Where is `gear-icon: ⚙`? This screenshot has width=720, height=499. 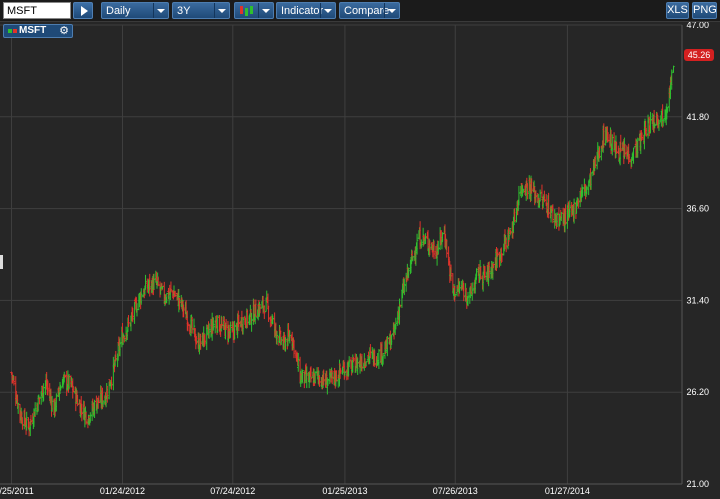 gear-icon: ⚙ is located at coordinates (64, 31).